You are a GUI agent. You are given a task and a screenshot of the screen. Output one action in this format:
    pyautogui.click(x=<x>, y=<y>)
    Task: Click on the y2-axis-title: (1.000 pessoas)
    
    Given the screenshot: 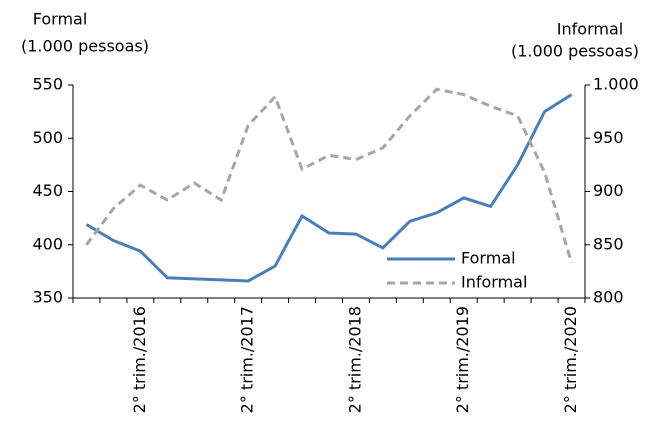 What is the action you would take?
    pyautogui.click(x=575, y=51)
    